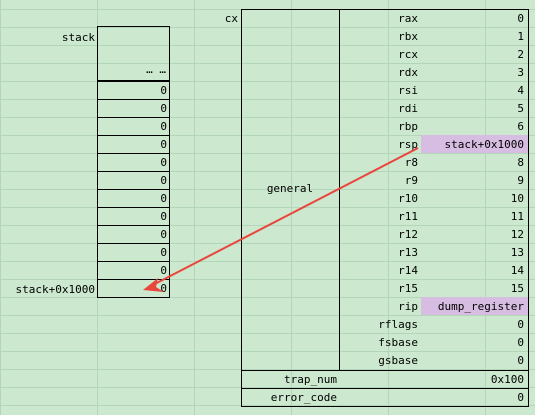 This screenshot has height=415, width=535. Describe the element at coordinates (408, 234) in the screenshot. I see `register-name-r12: r12` at that location.